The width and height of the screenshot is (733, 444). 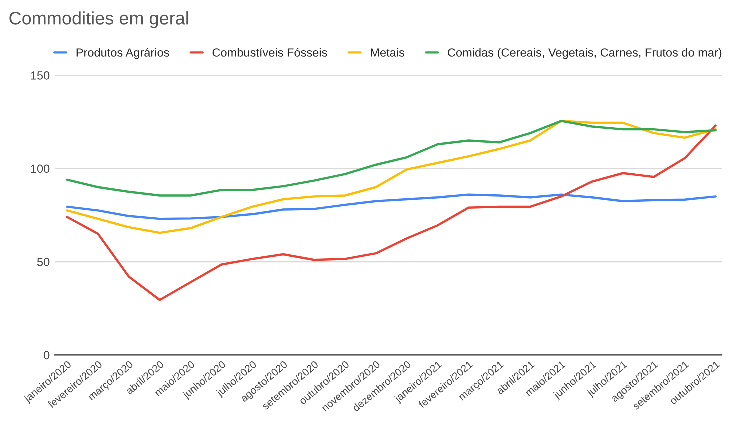 What do you see at coordinates (585, 54) in the screenshot?
I see `legend-label: Comidas (Cereais, Vegetais, Carnes, Frutos do mar)` at bounding box center [585, 54].